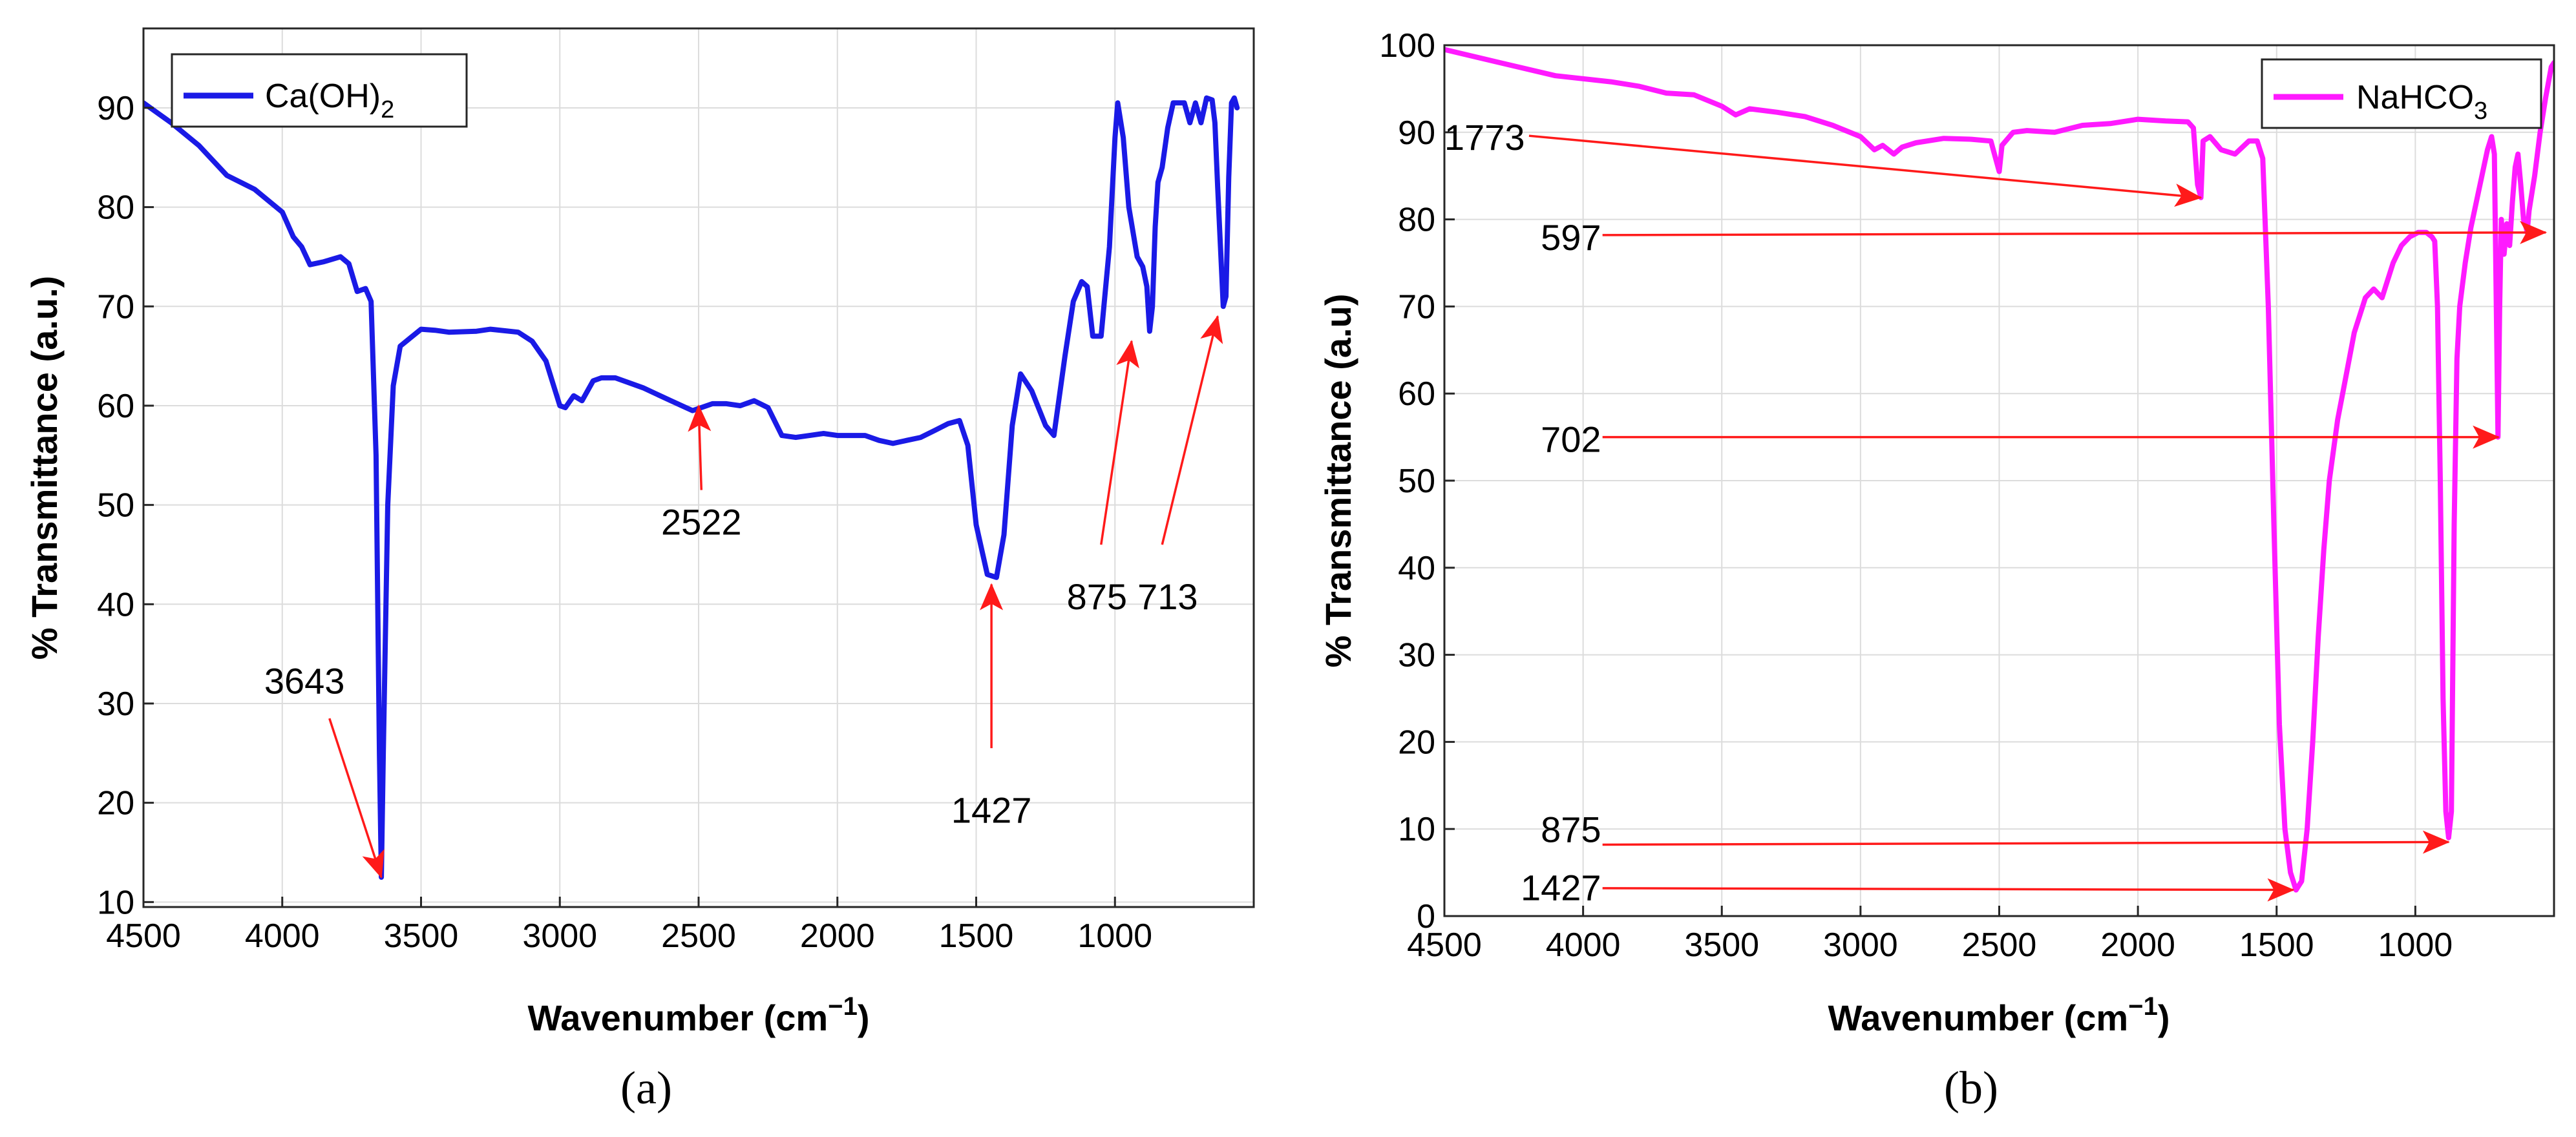 Image resolution: width=2576 pixels, height=1137 pixels. What do you see at coordinates (699, 1015) in the screenshot?
I see `x-axis-title-a: Wavenumber (cm−1)` at bounding box center [699, 1015].